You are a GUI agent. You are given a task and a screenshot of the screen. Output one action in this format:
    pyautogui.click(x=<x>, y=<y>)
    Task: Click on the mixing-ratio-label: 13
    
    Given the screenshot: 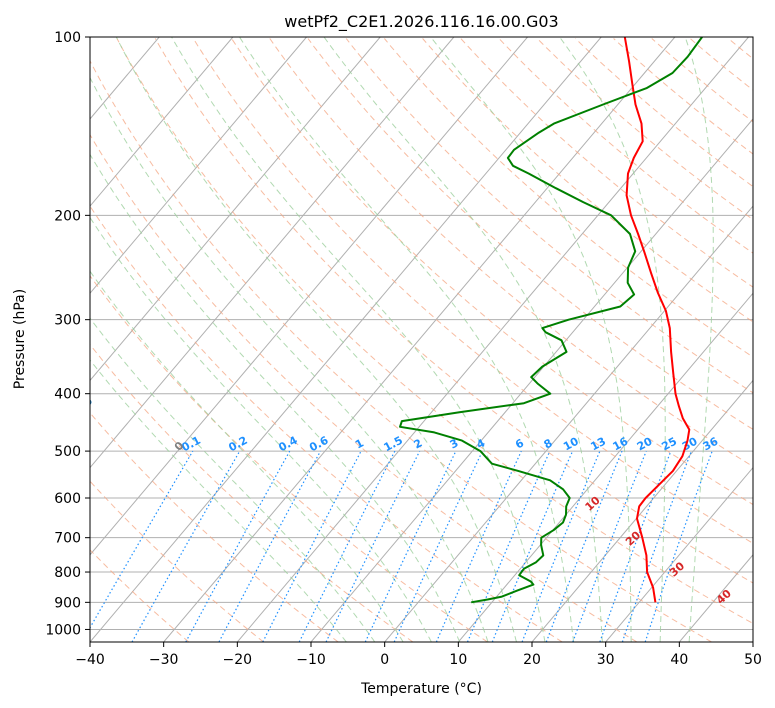 What is the action you would take?
    pyautogui.click(x=598, y=444)
    